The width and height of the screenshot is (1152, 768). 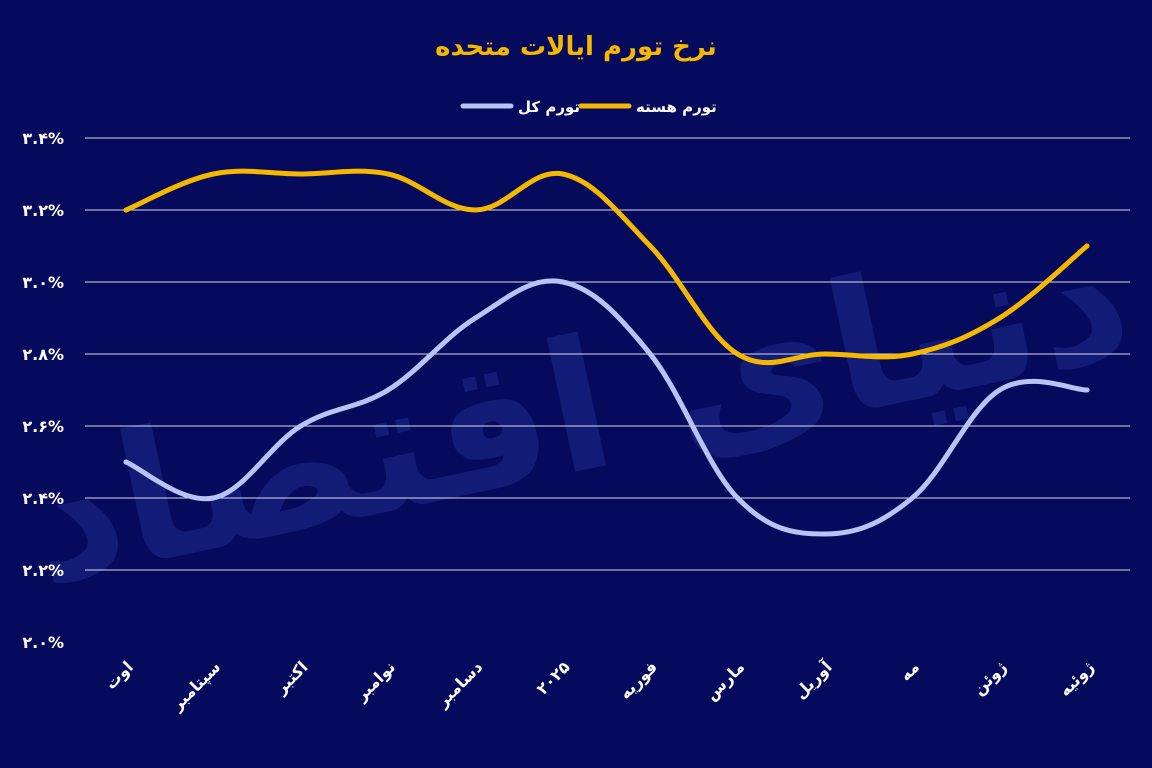 I want to click on y-tick-label: ۲.۶%, so click(x=43, y=426).